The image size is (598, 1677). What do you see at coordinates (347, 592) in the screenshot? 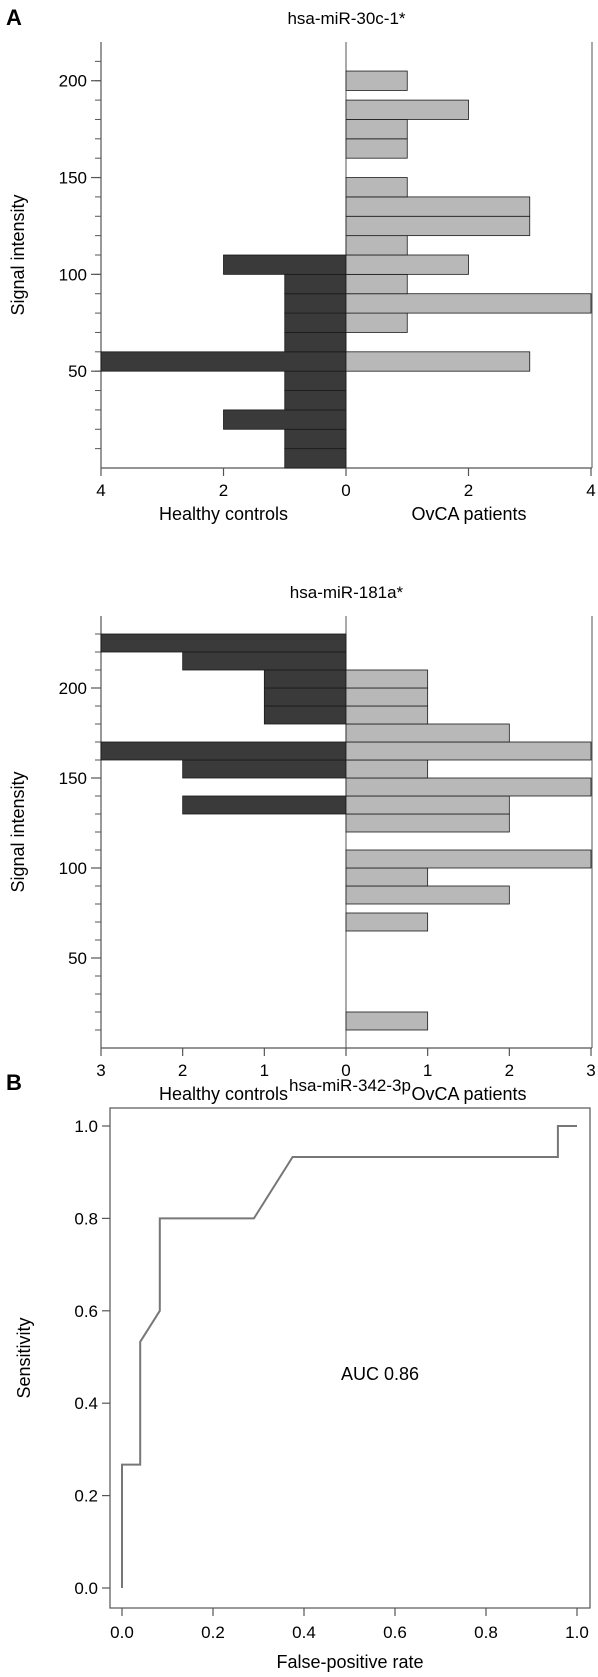
I see `chart-title: hsa-miR-181a*` at bounding box center [347, 592].